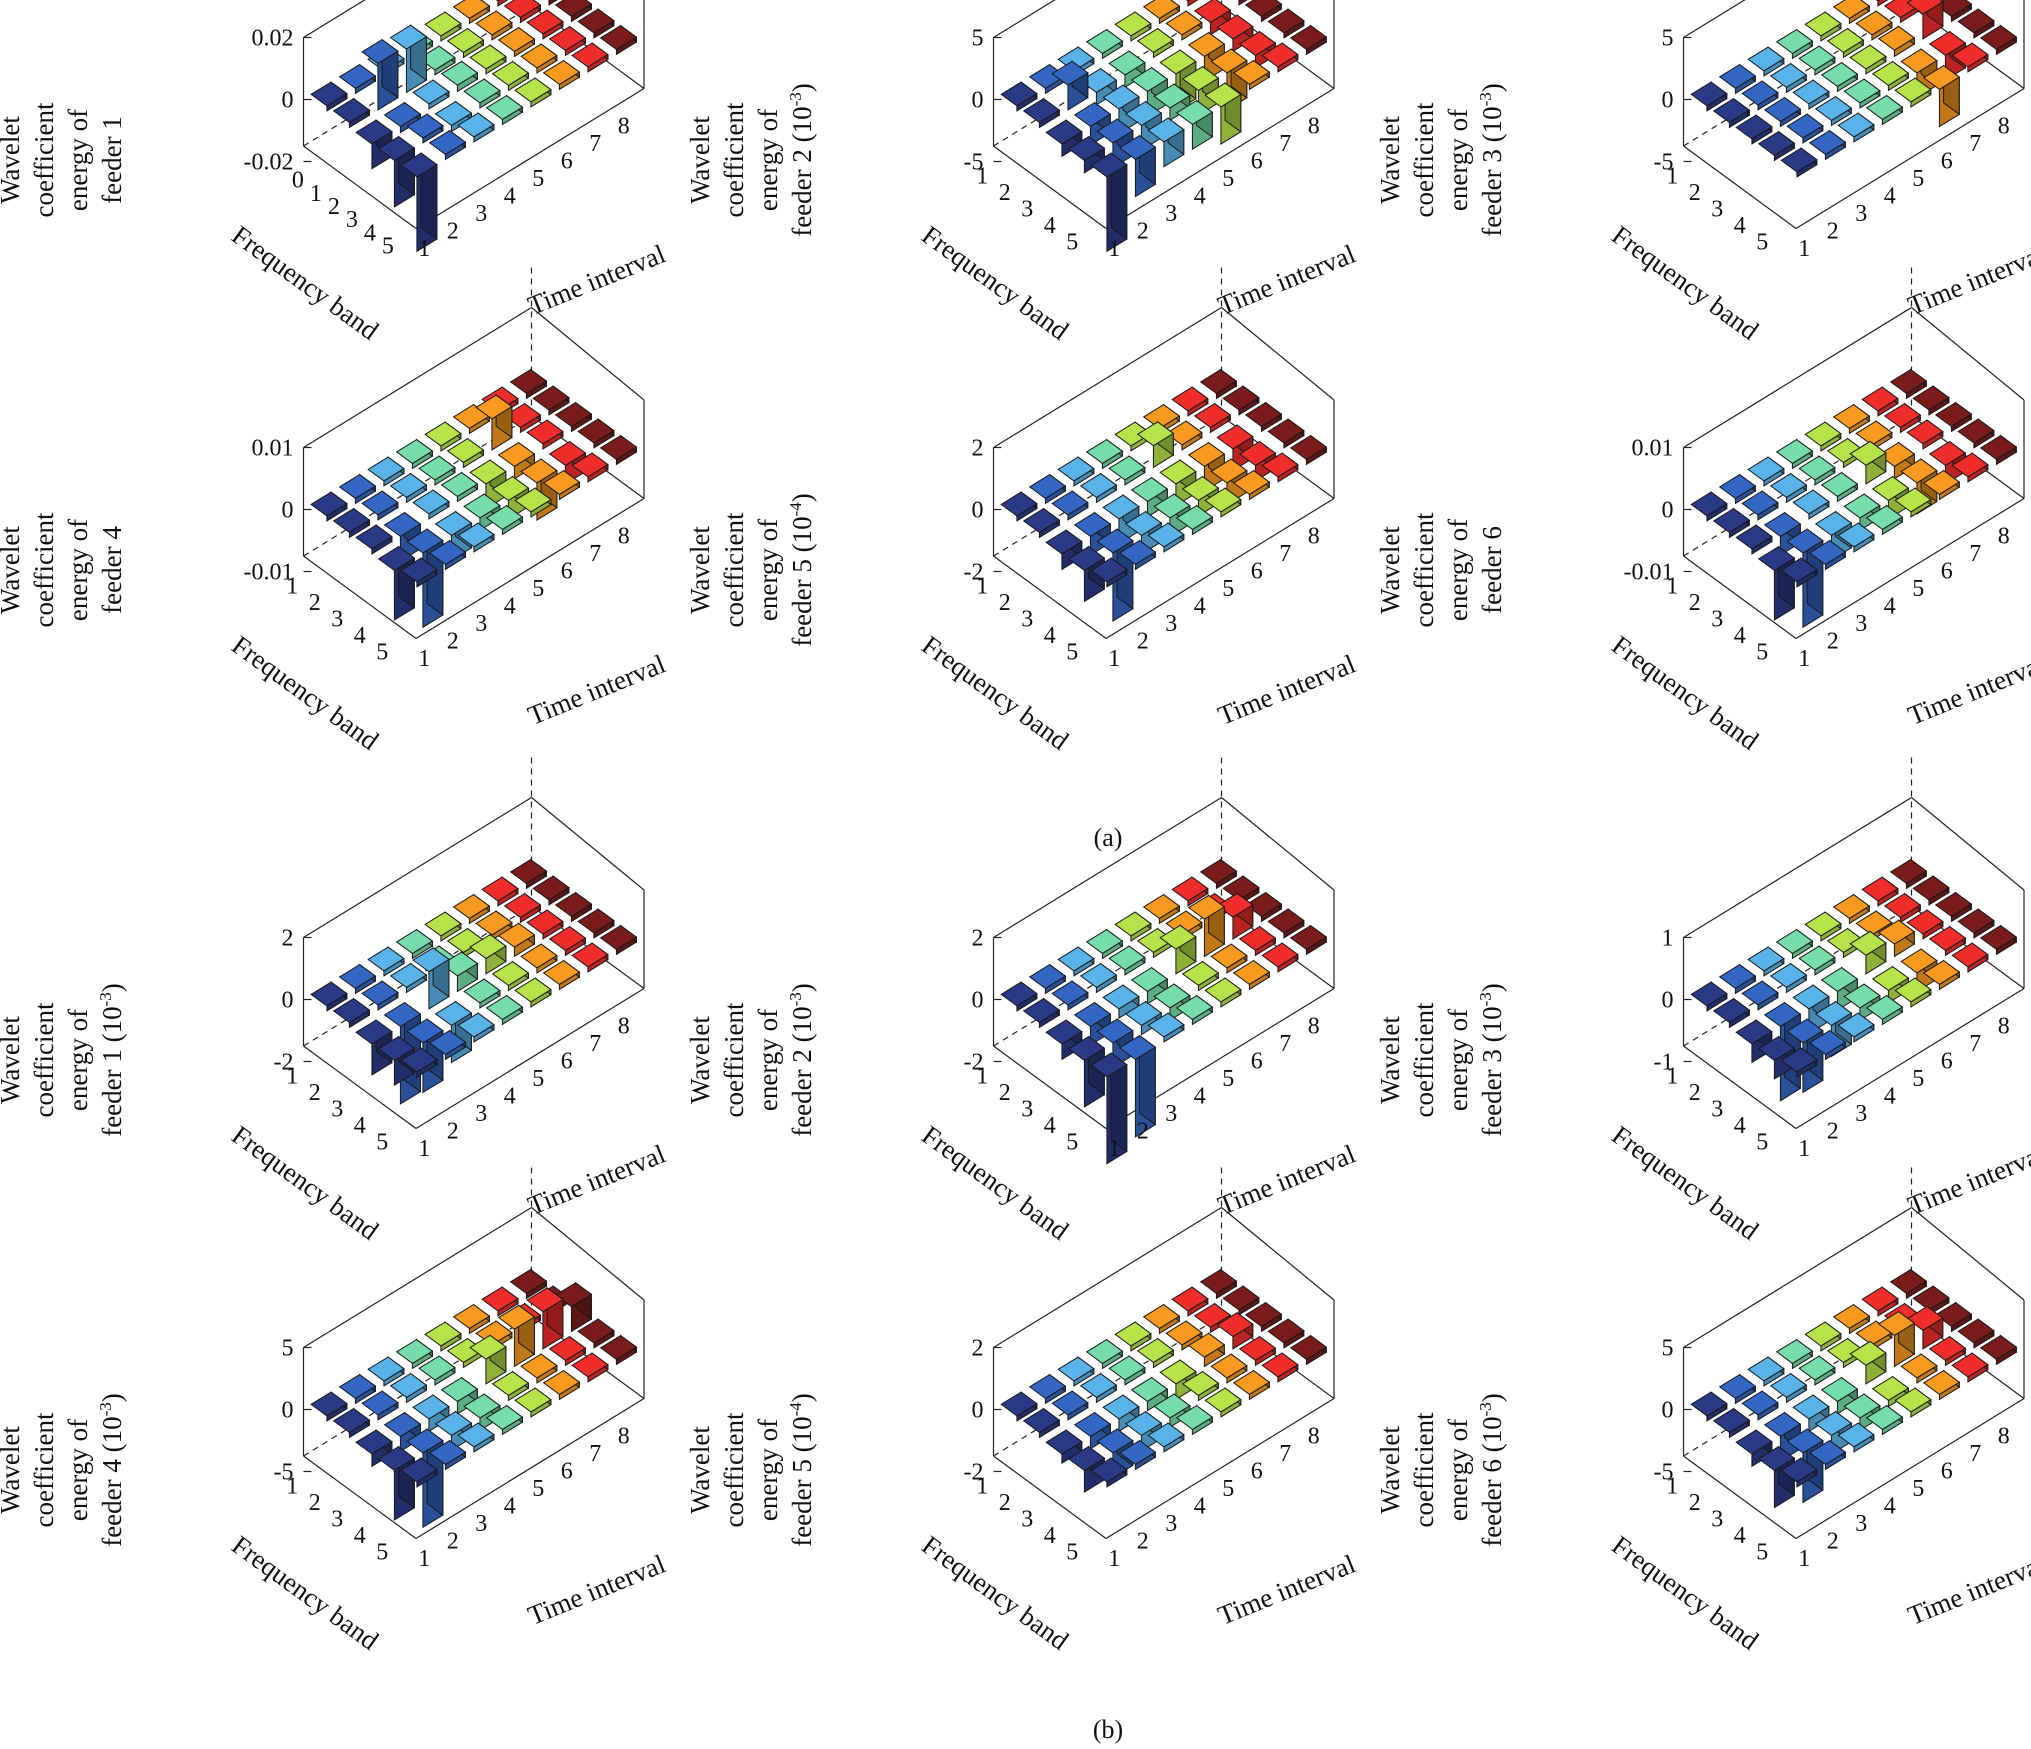 Image resolution: width=2031 pixels, height=1749 pixels. I want to click on band-tick-label: 2, so click(315, 1093).